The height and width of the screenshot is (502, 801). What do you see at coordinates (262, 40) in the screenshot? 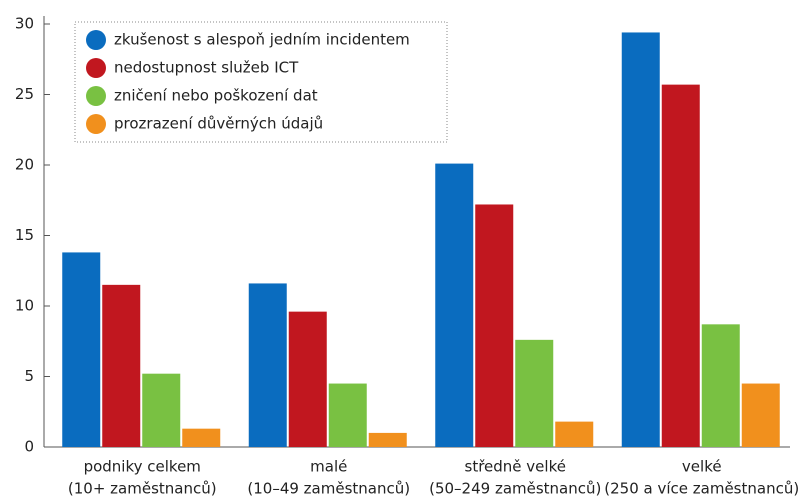
I see `legend-label: zkušenost s alespoň jedním incidentem` at bounding box center [262, 40].